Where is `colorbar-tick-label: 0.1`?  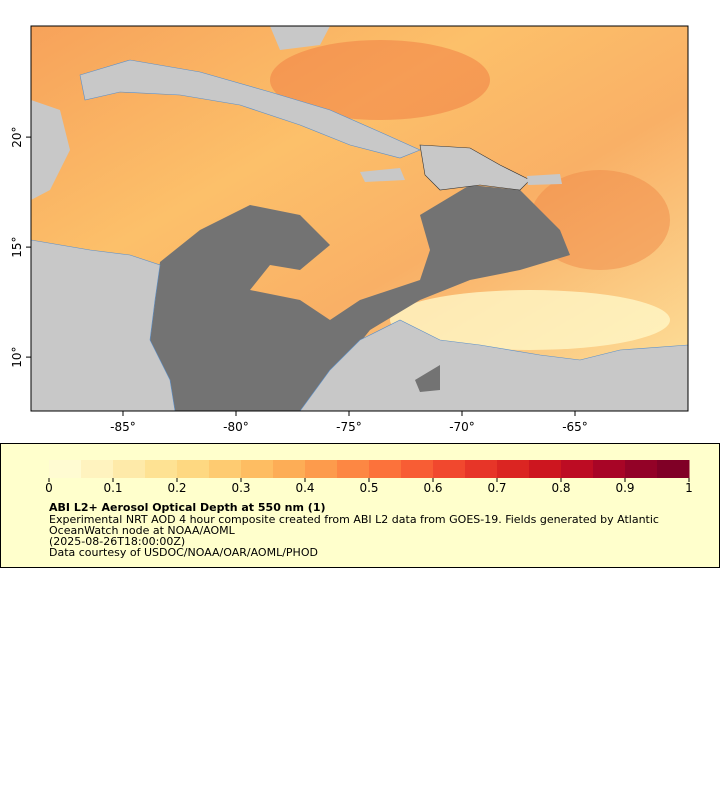 colorbar-tick-label: 0.1 is located at coordinates (112, 488).